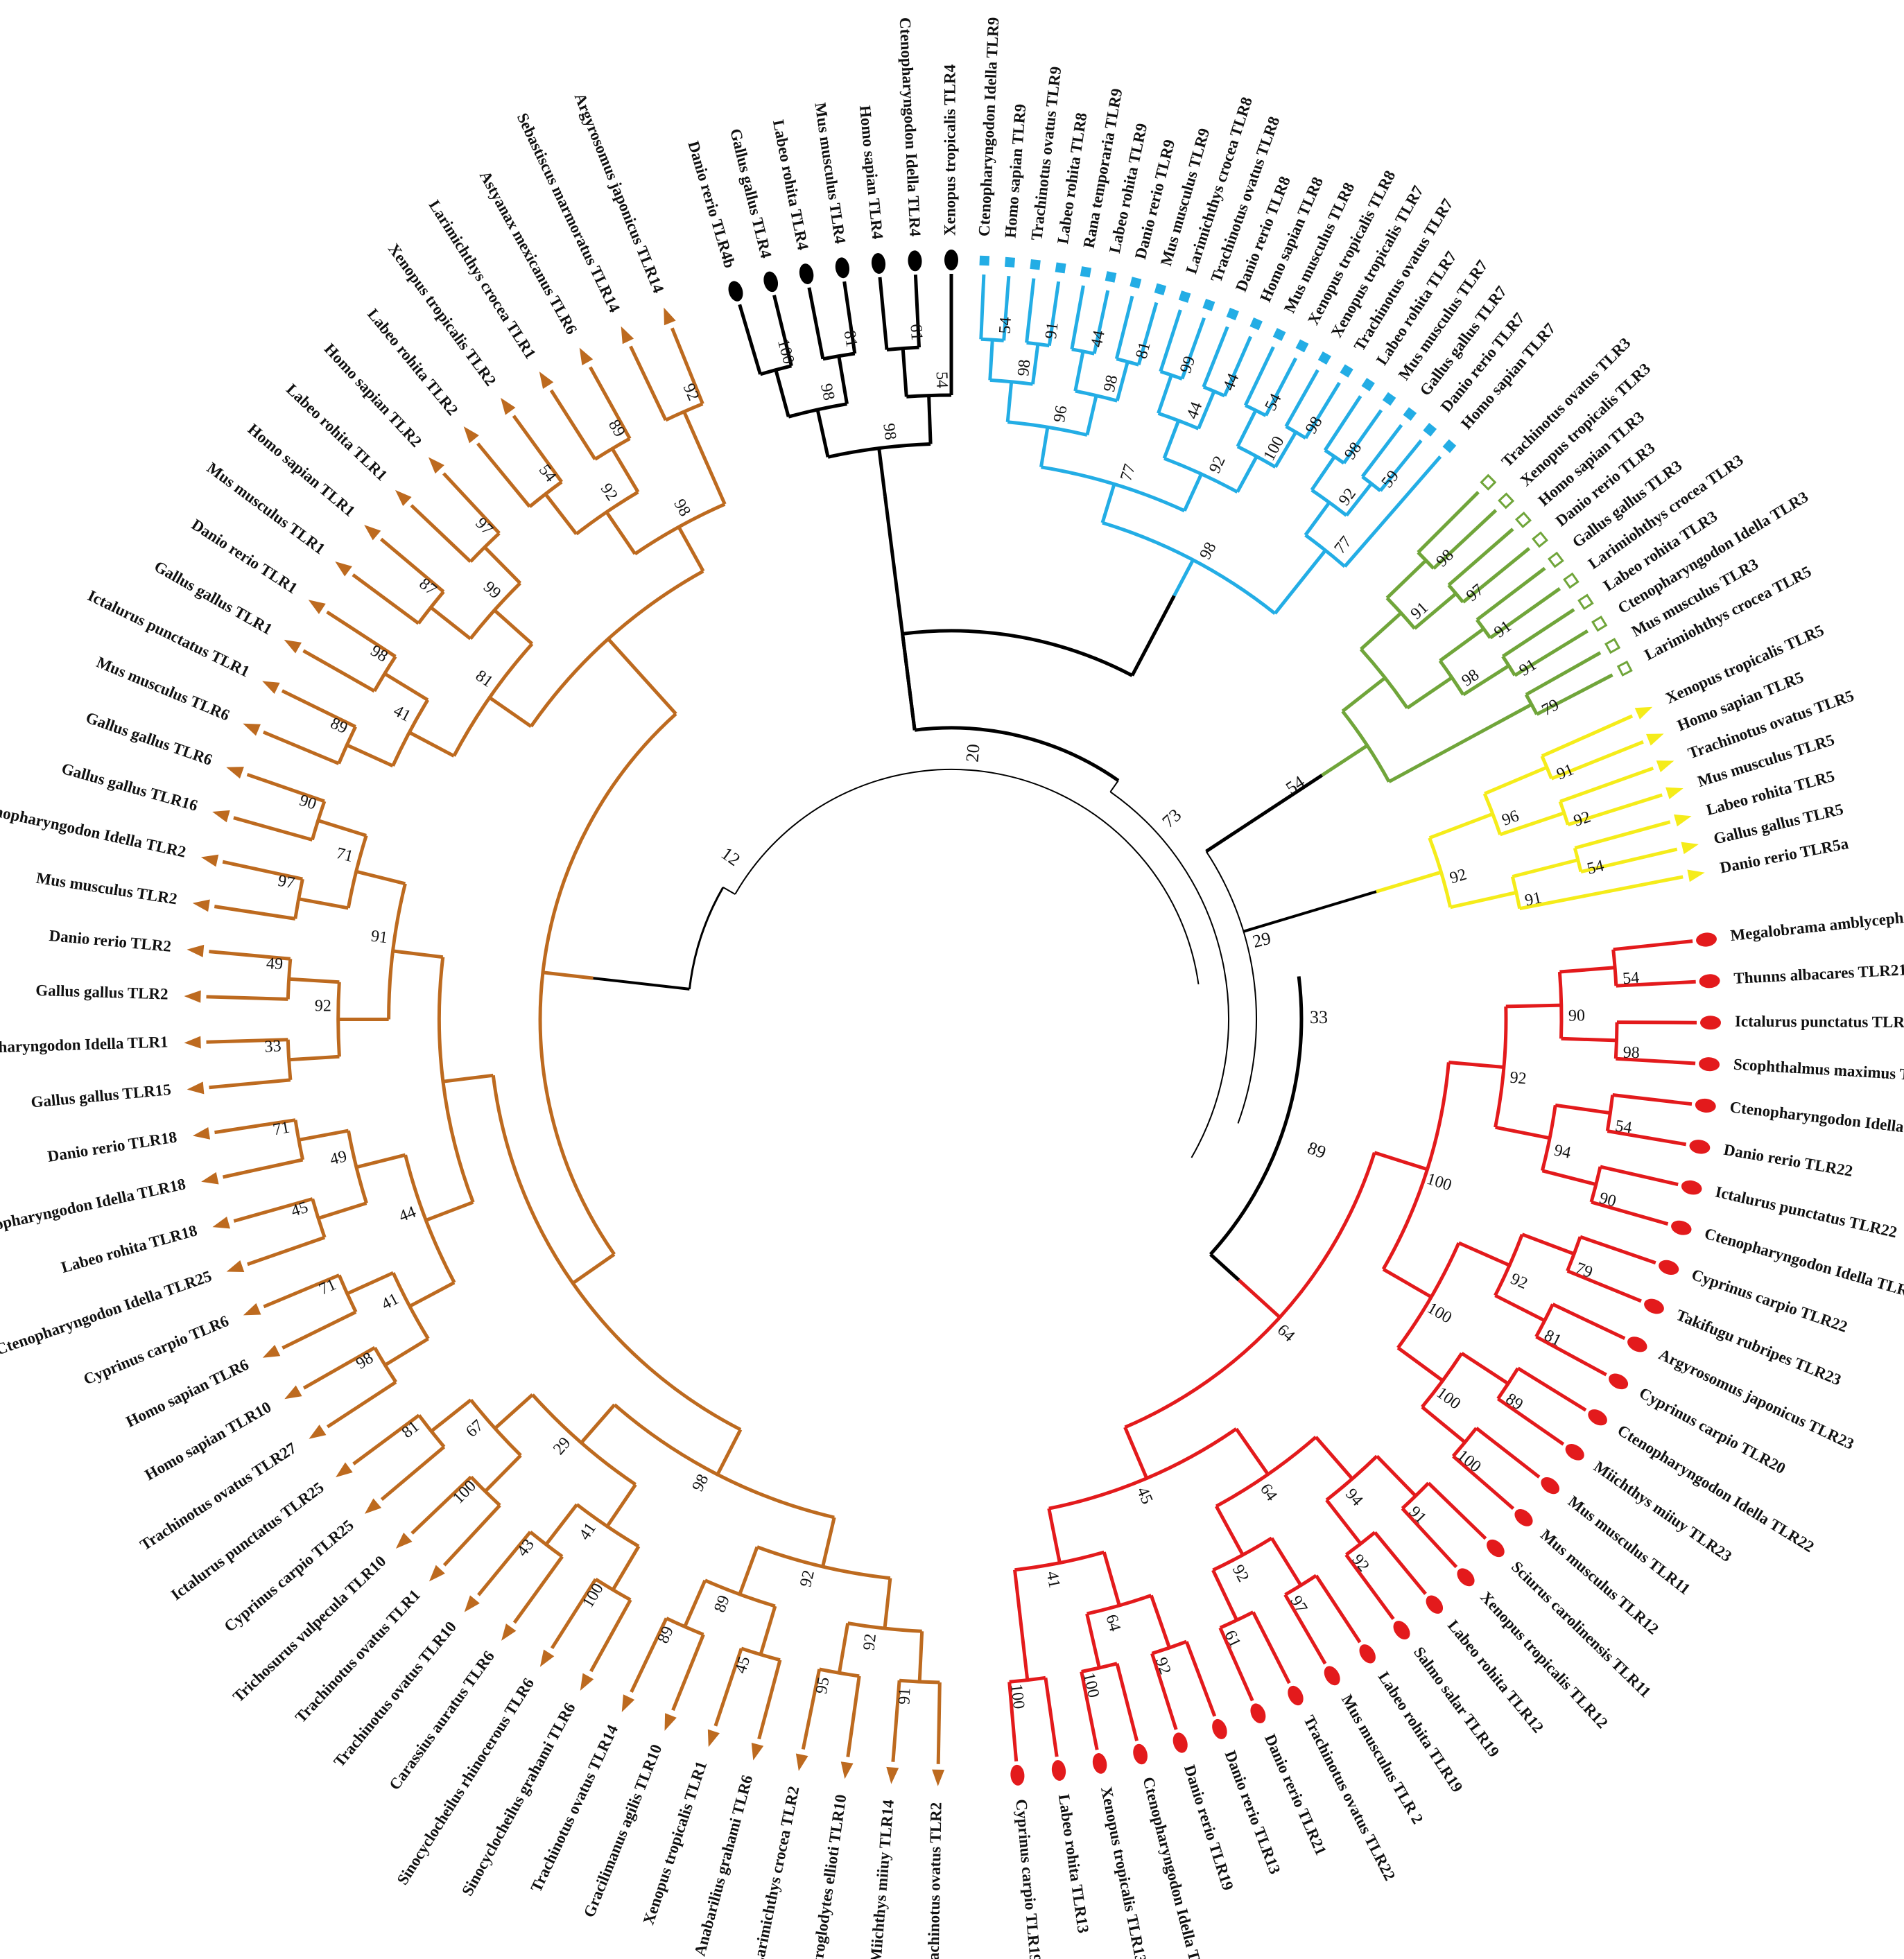 This screenshot has width=1904, height=1959. I want to click on taxon-label: Trichosurus vulpecula TLR10, so click(309, 1628).